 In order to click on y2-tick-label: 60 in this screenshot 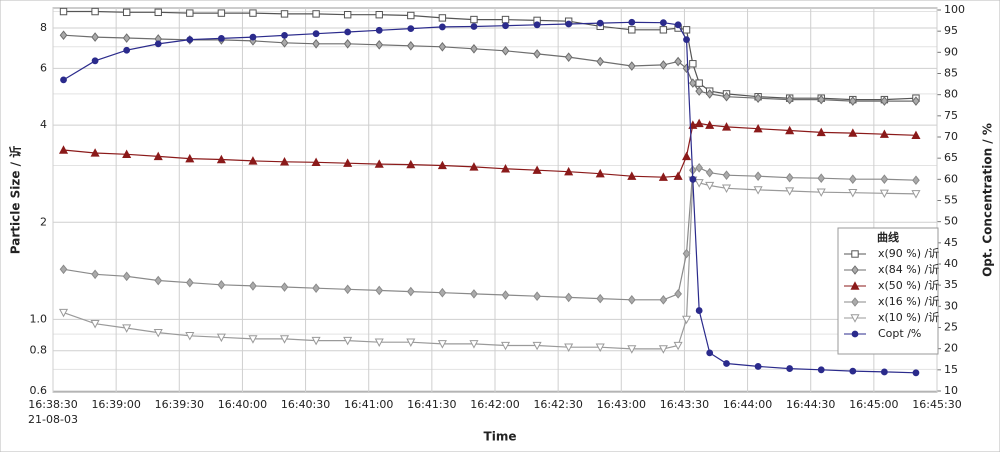, I will do `click(951, 178)`.